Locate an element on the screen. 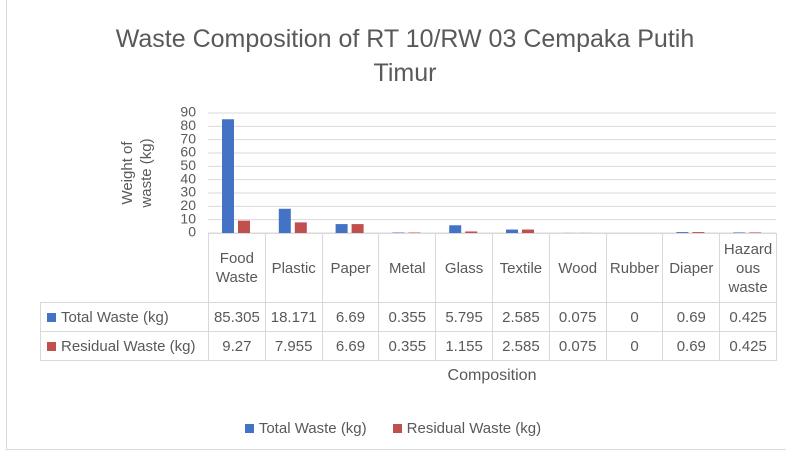  category-cell: Paper is located at coordinates (350, 268).